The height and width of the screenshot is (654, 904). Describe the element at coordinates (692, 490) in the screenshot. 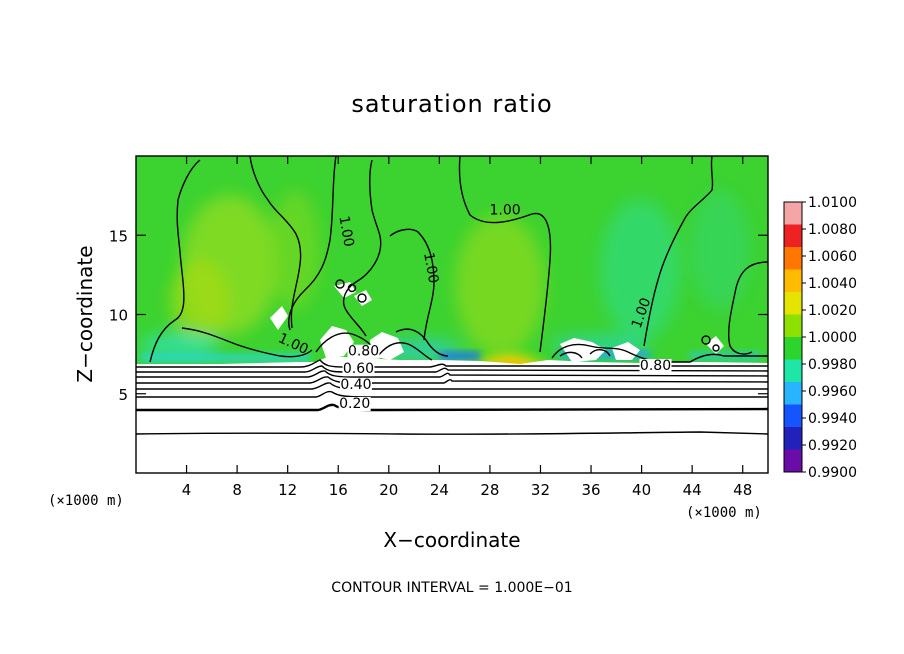

I see `x-tick-label: 44` at that location.